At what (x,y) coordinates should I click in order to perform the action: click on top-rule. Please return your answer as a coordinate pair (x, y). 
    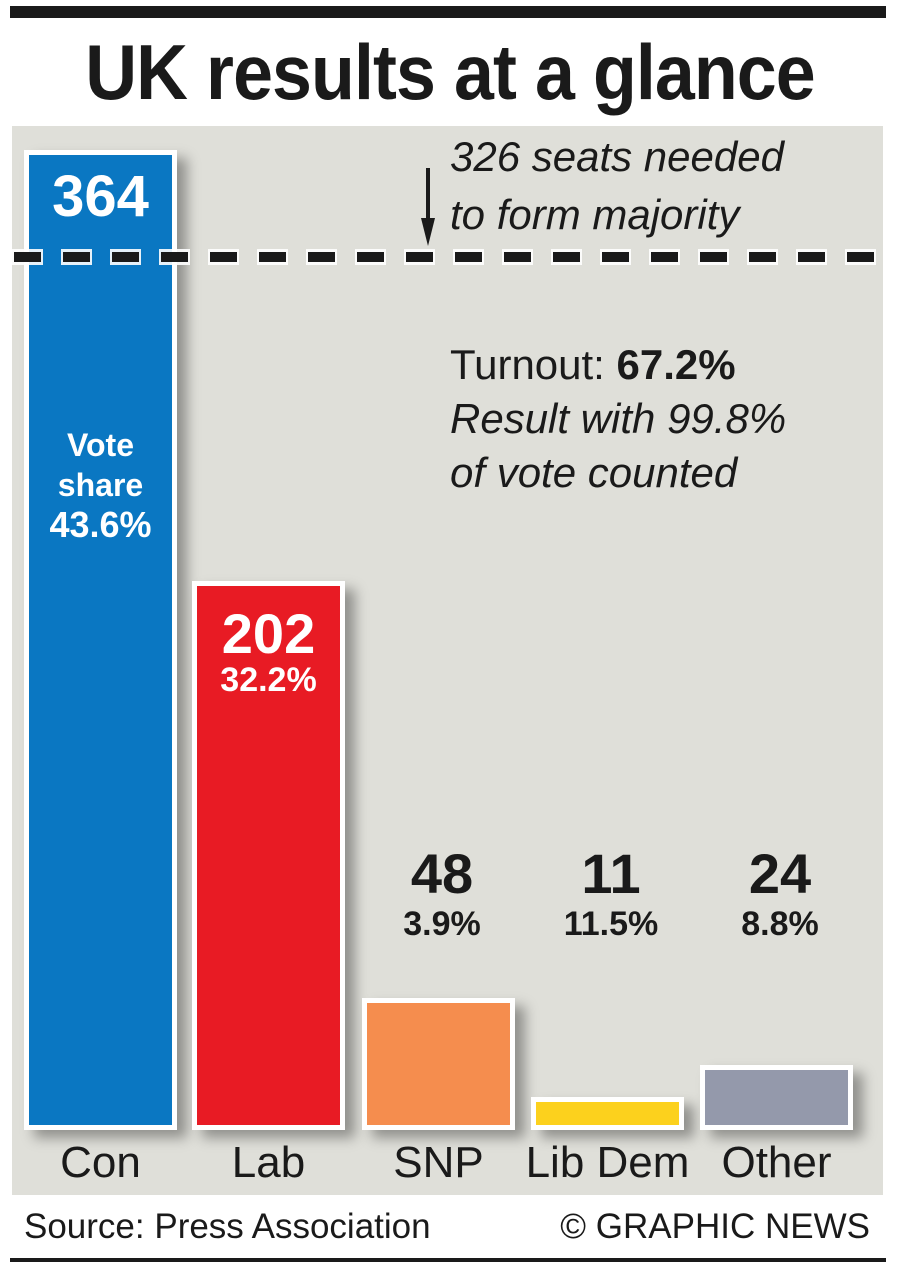
    Looking at the image, I should click on (448, 12).